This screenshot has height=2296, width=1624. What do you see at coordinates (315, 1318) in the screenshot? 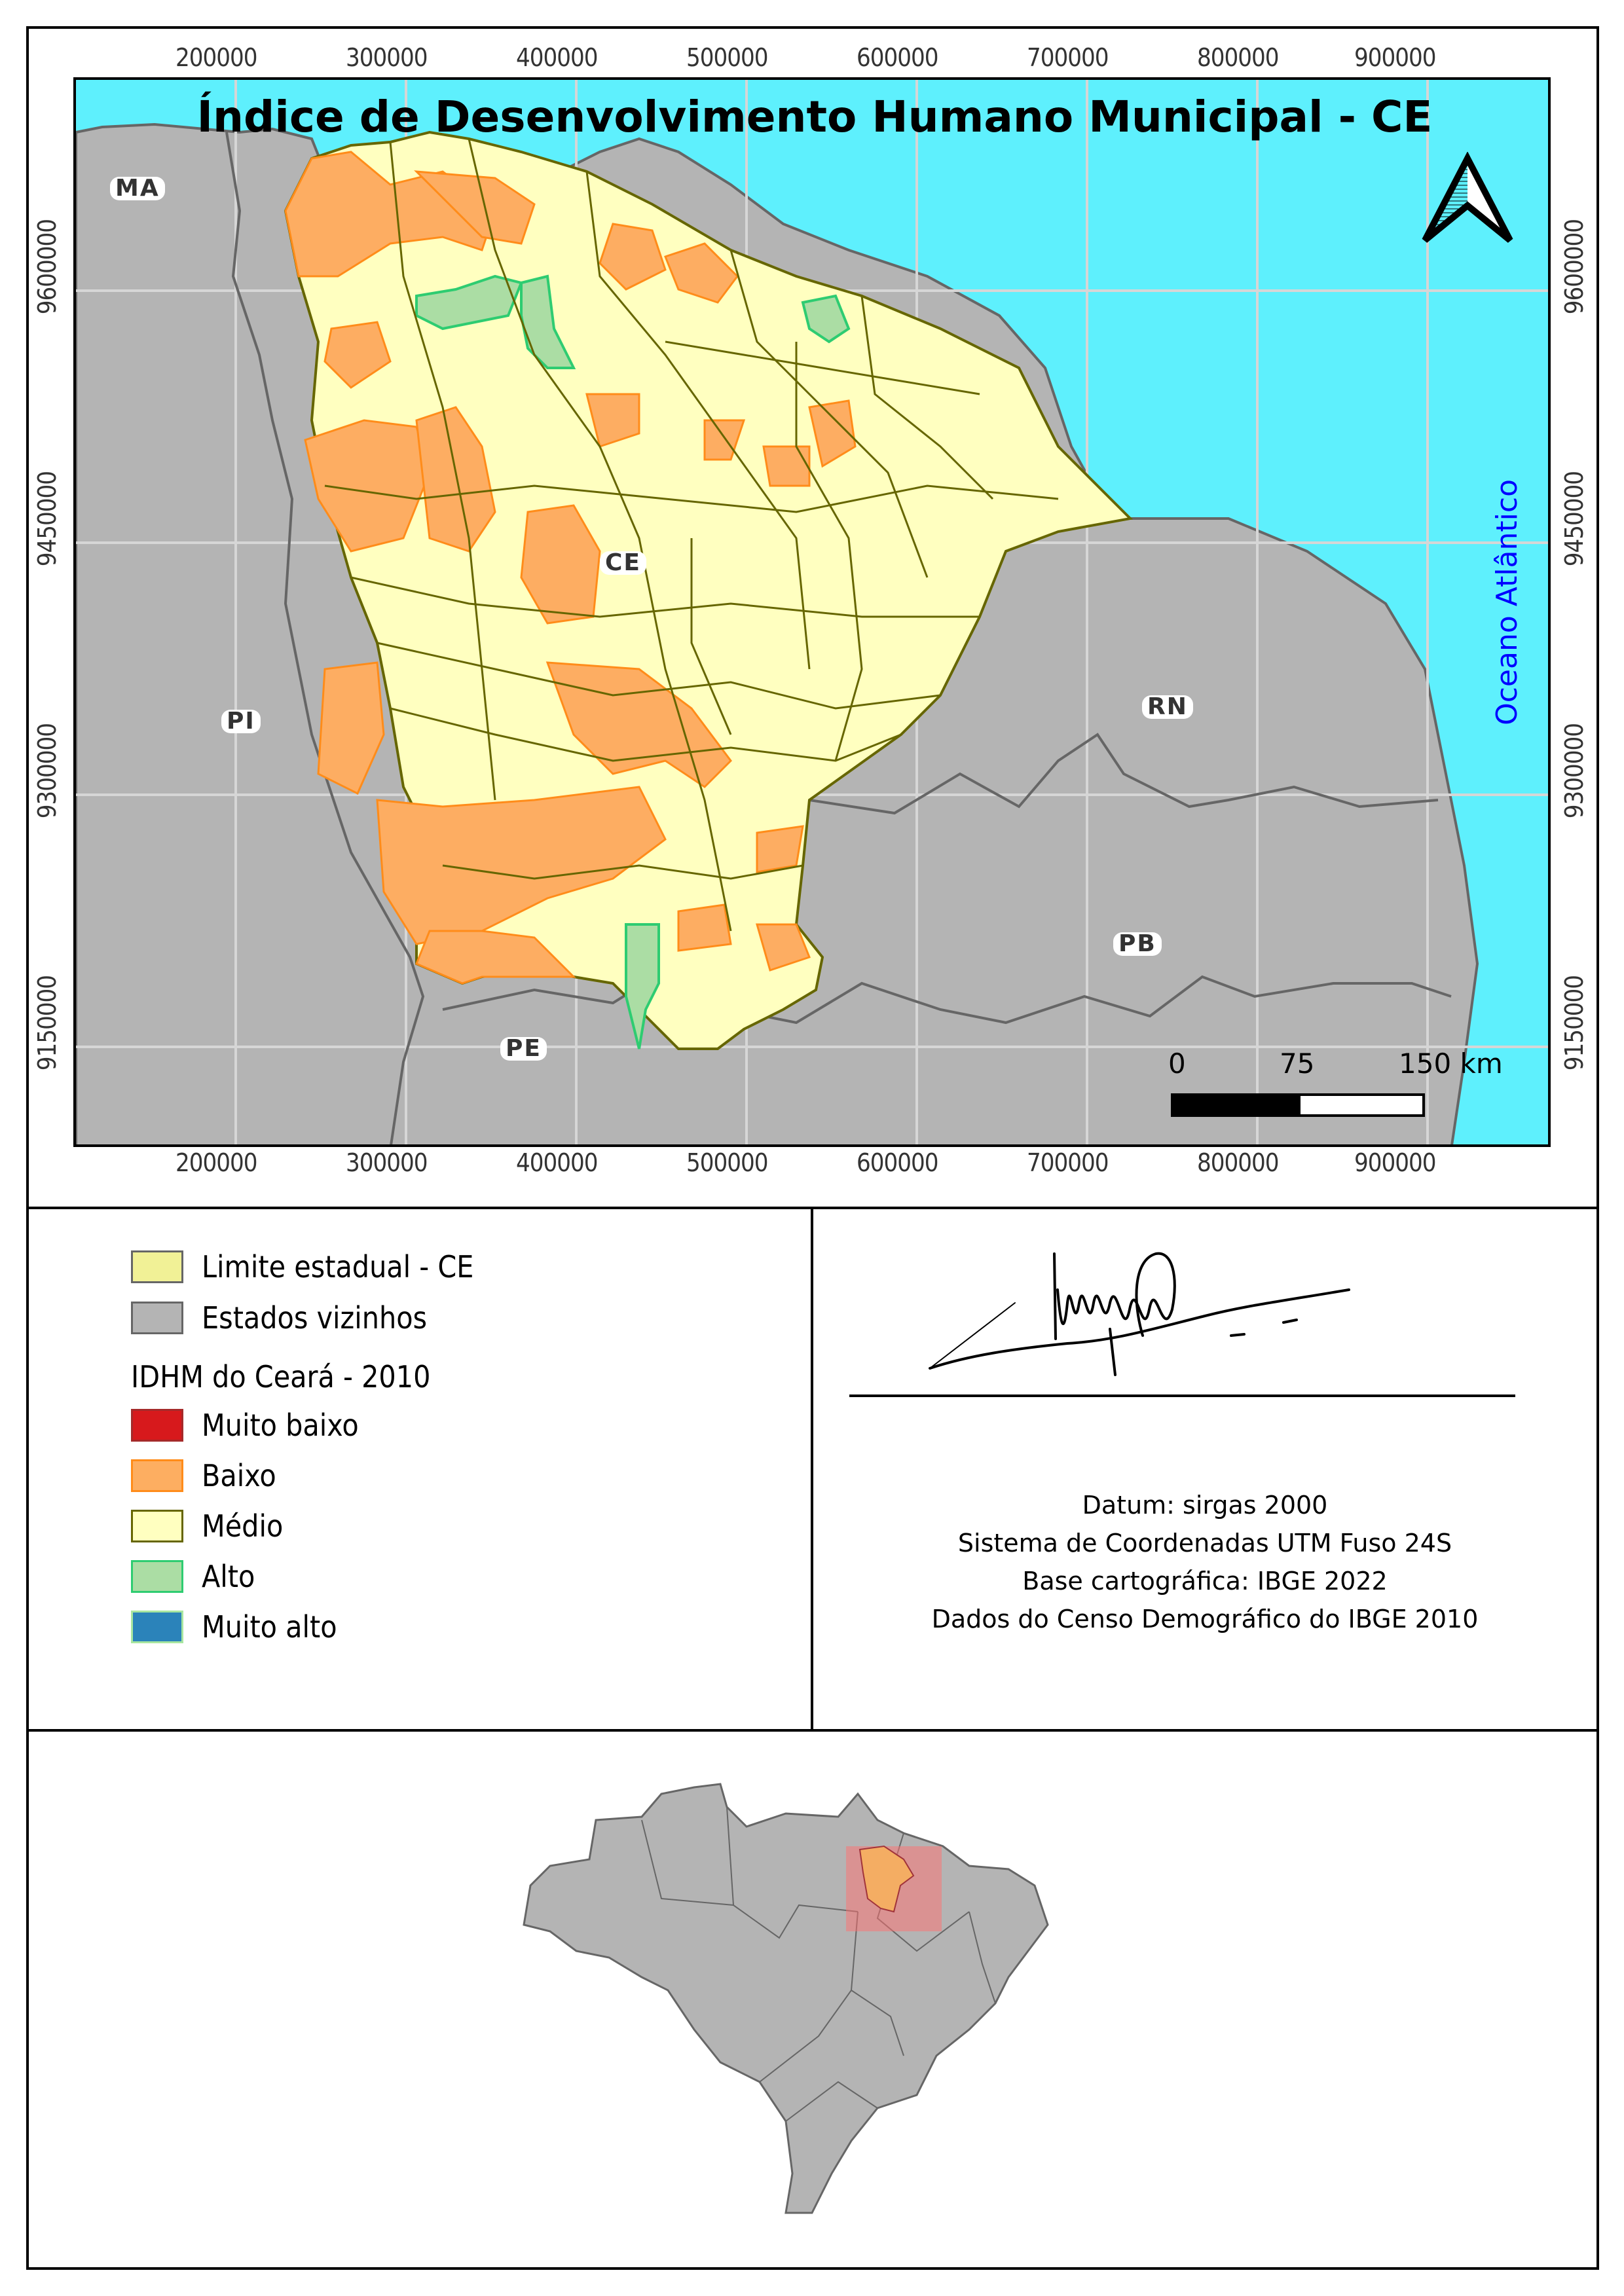
I see `legend-label: Estados vizinhos` at bounding box center [315, 1318].